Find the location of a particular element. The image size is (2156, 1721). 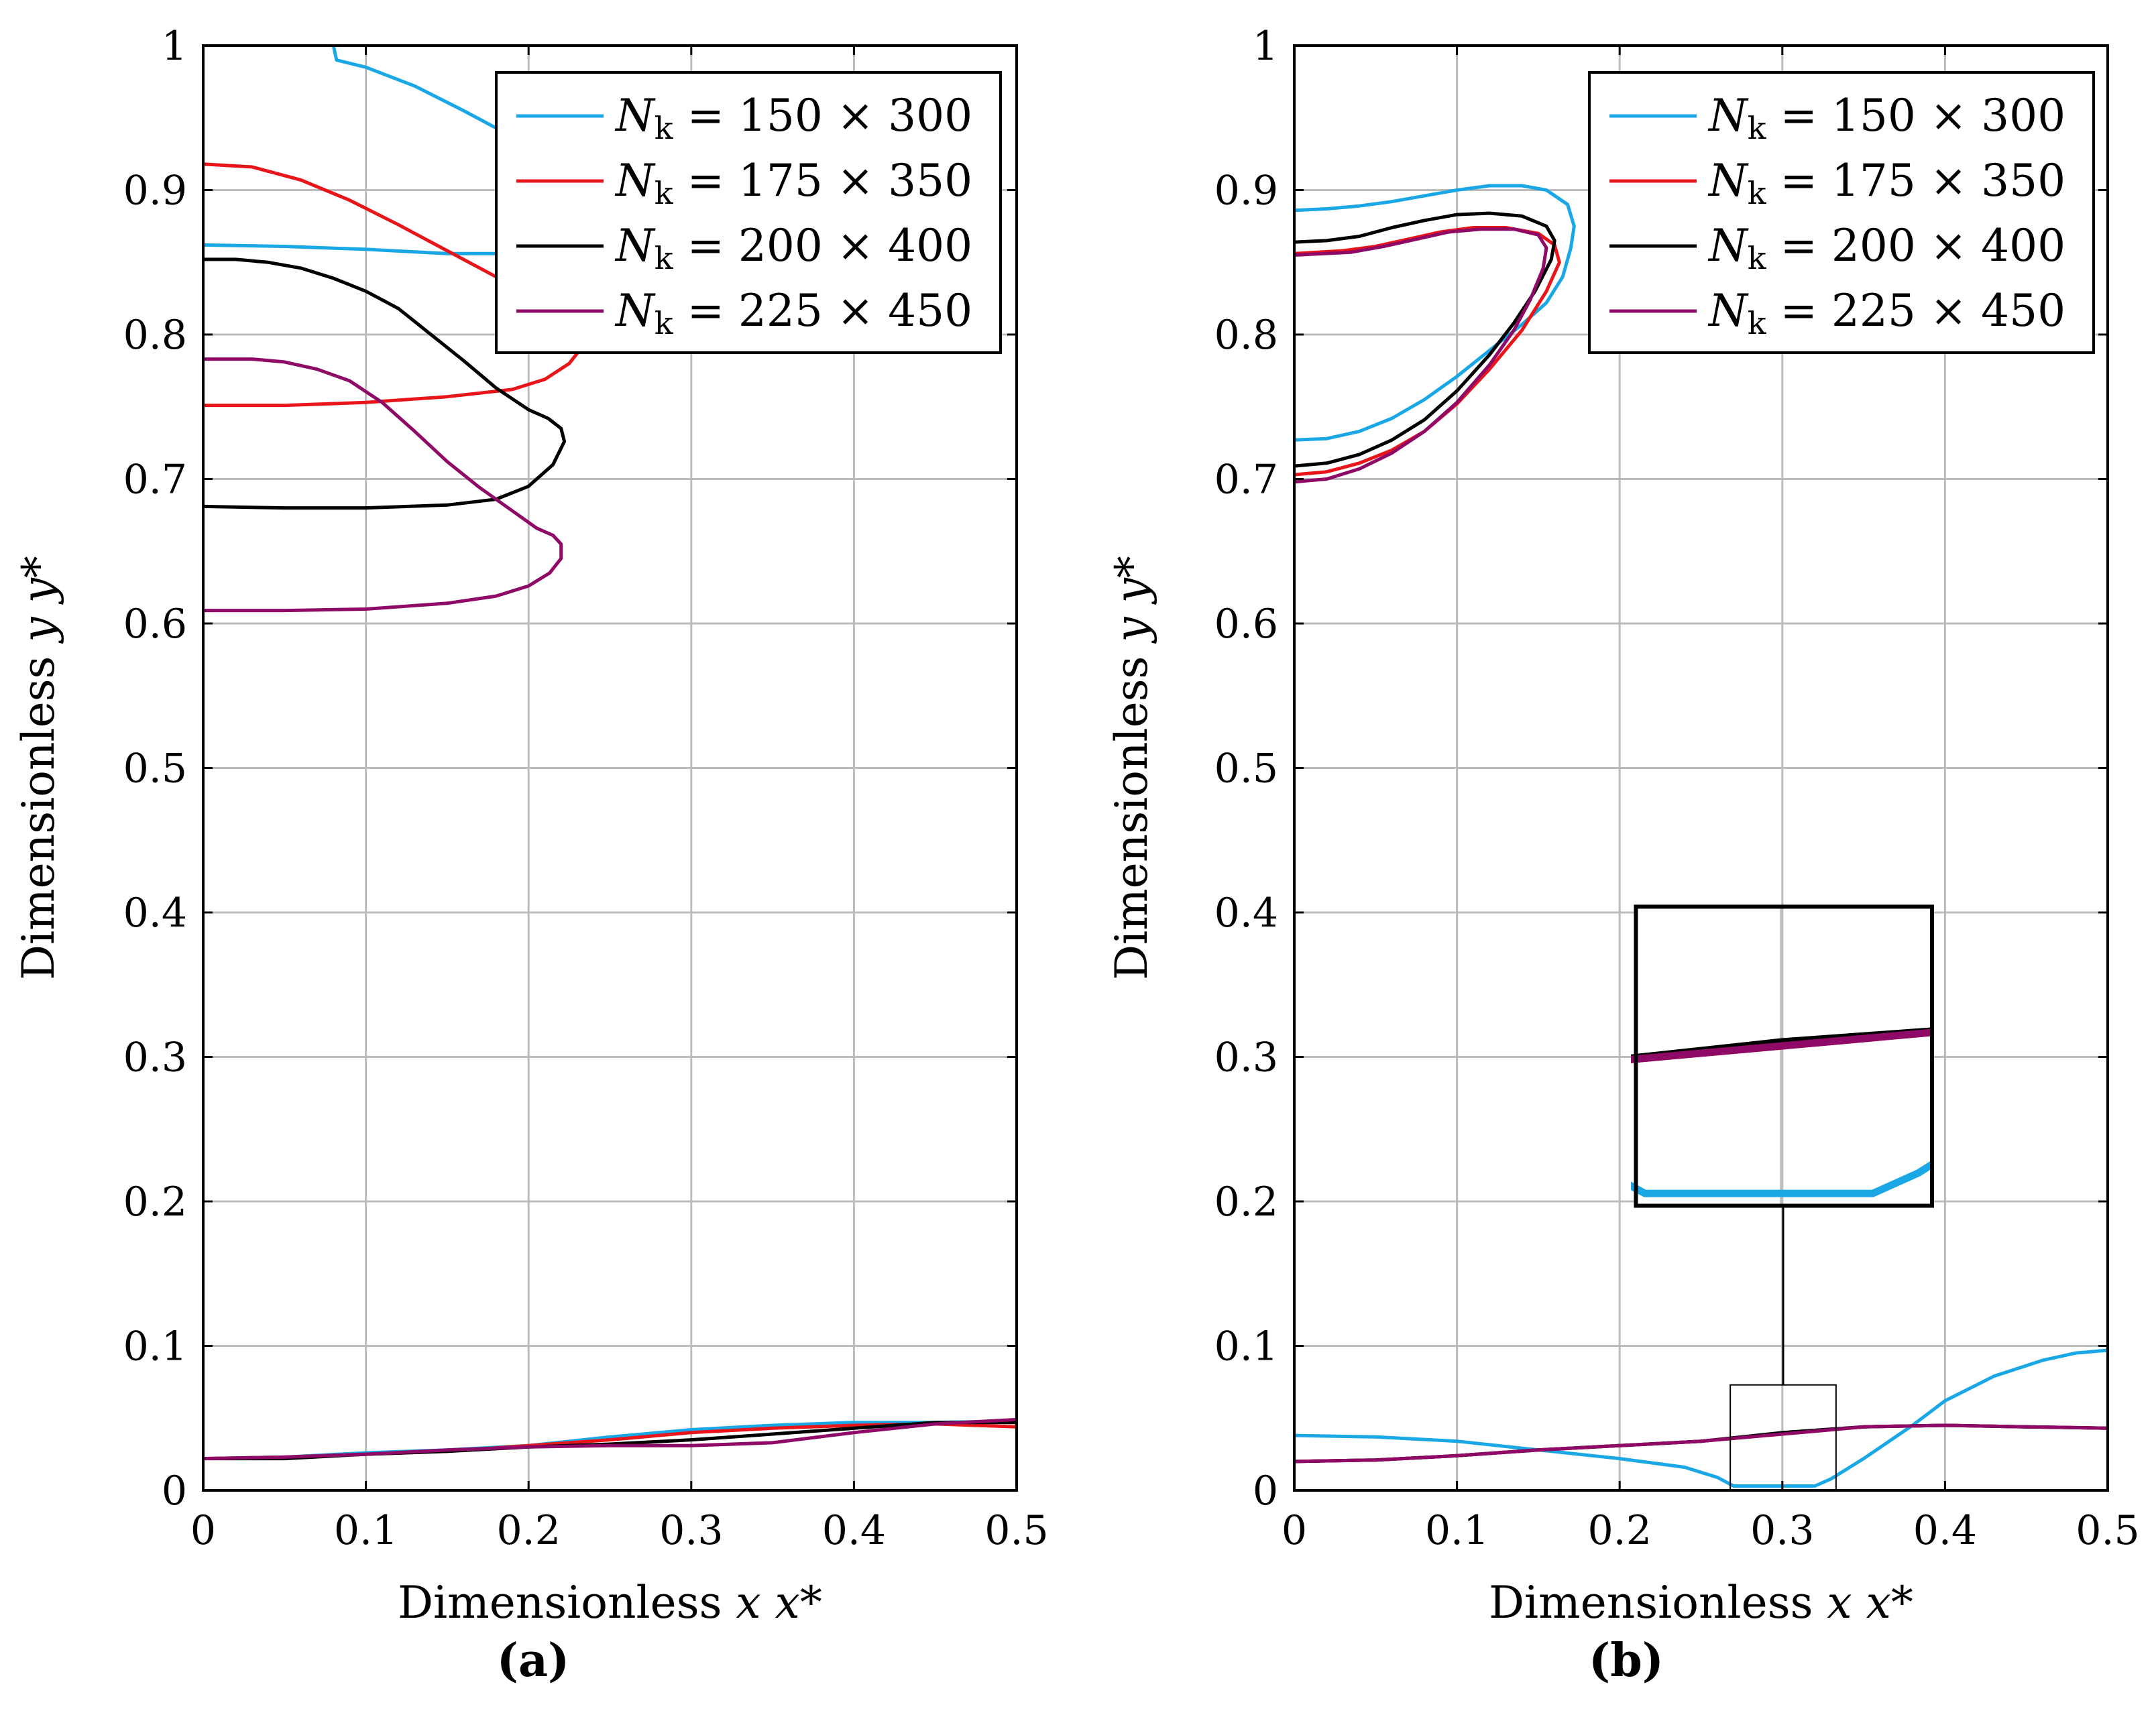

panel-label: (a) is located at coordinates (533, 1660).